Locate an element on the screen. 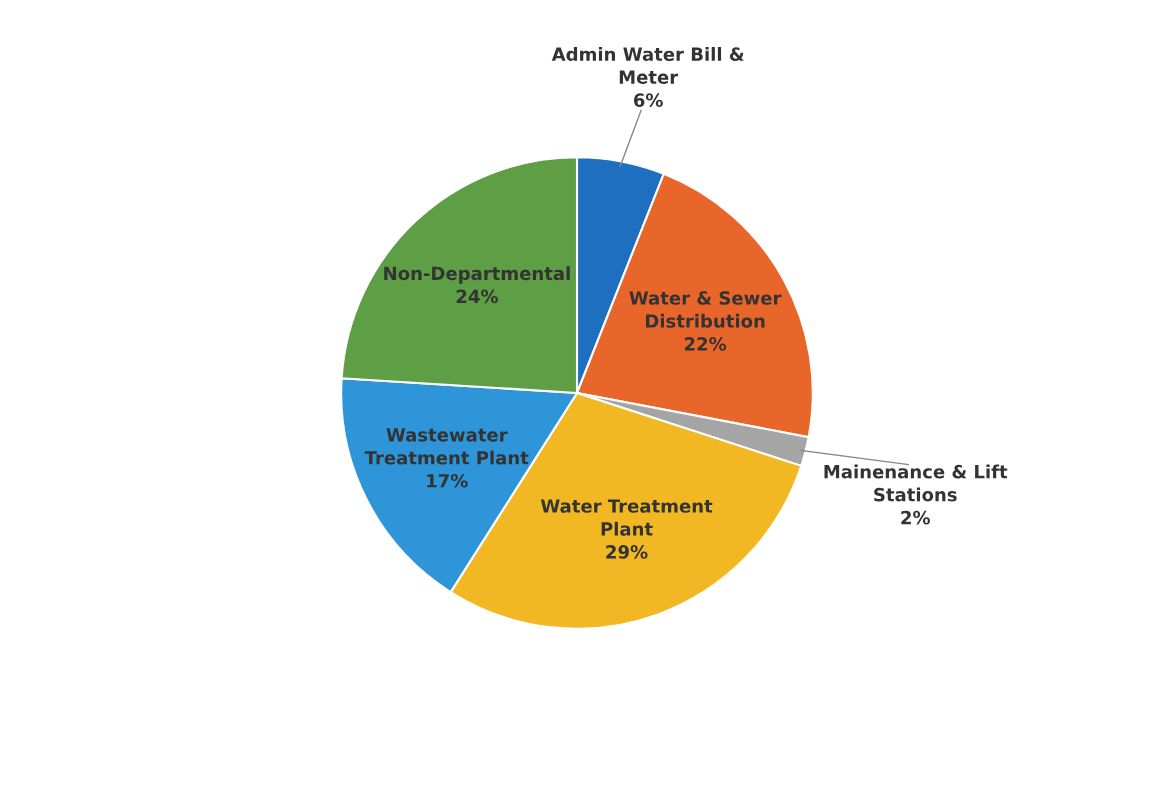  data-label: 17% is located at coordinates (447, 480).